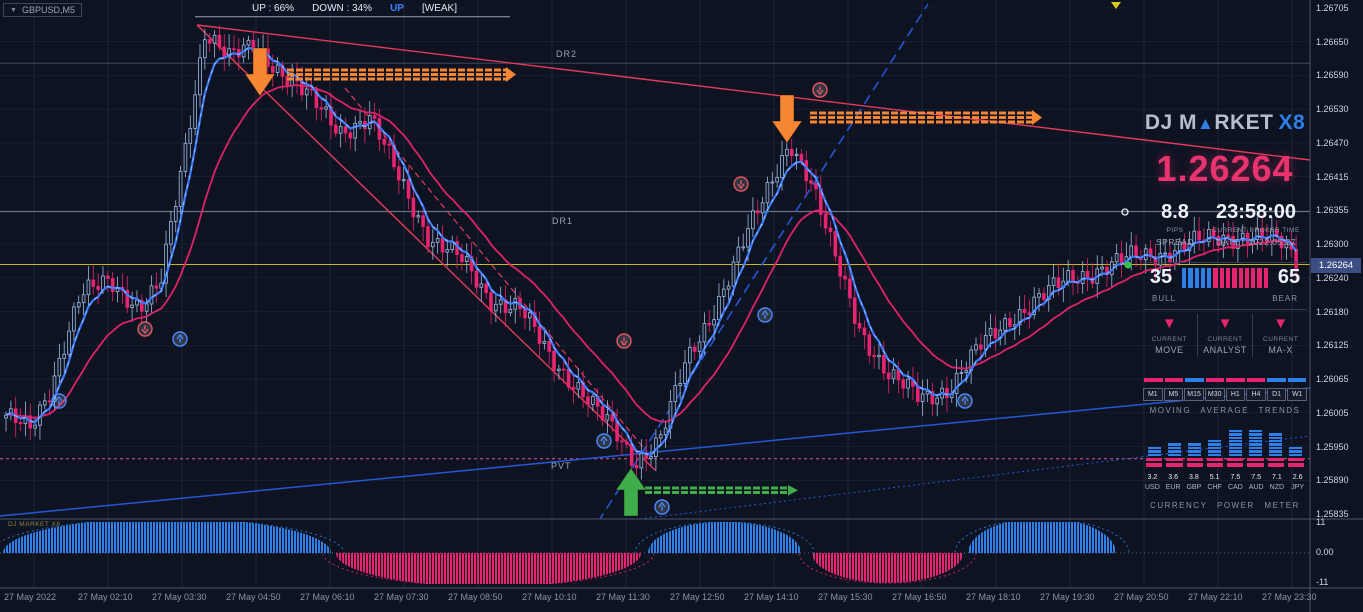  What do you see at coordinates (1225, 277) in the screenshot?
I see `bull-bear-gauge` at bounding box center [1225, 277].